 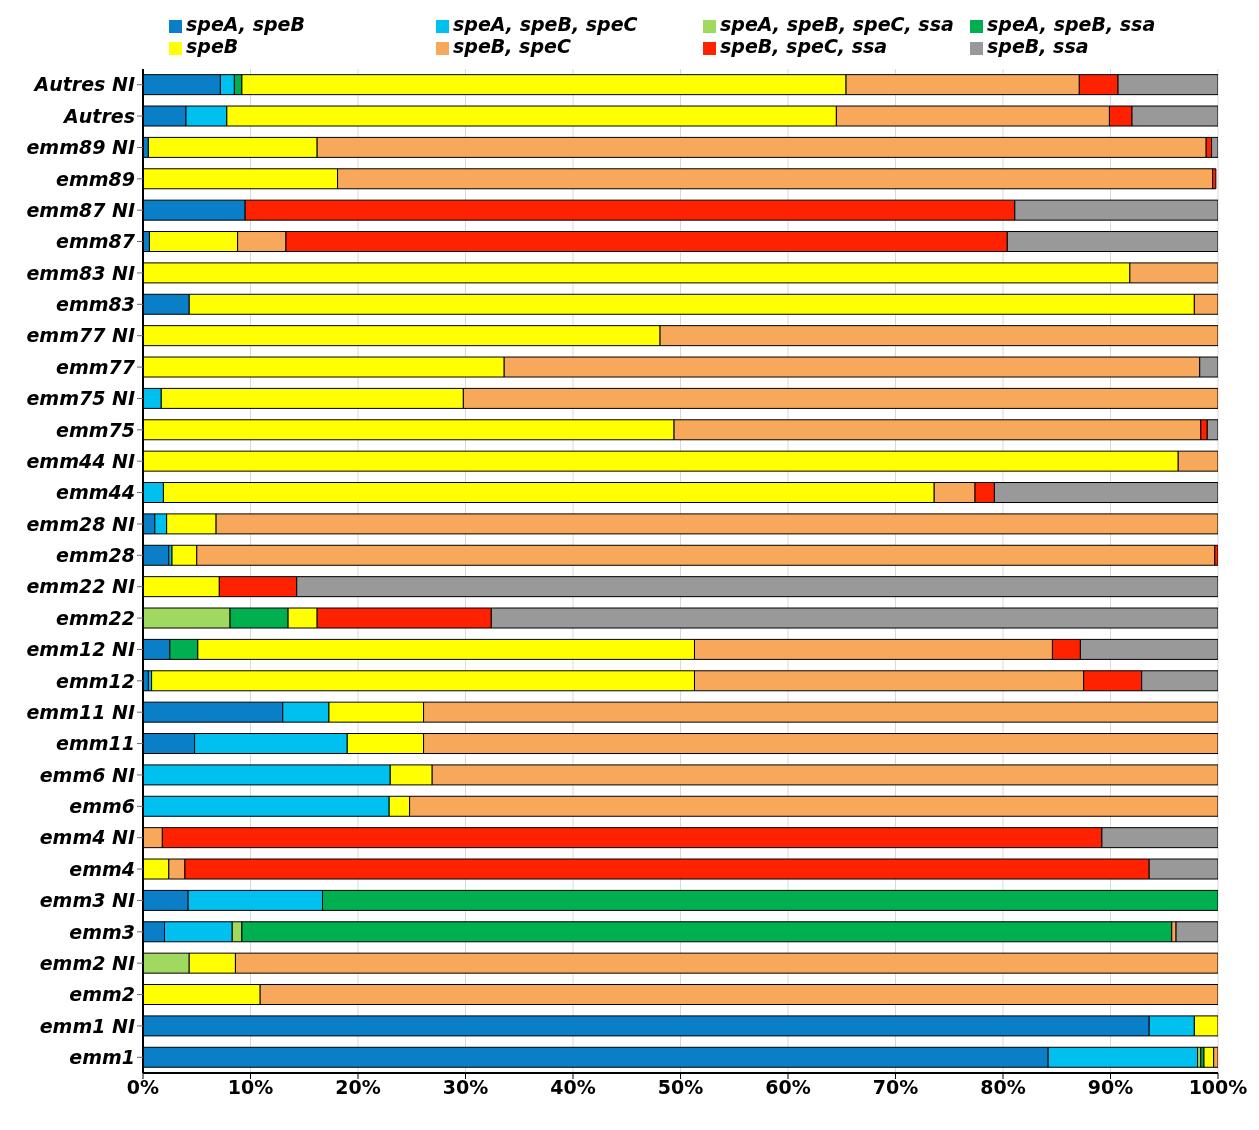 I want to click on y-tick-label: emm11, so click(x=95, y=743).